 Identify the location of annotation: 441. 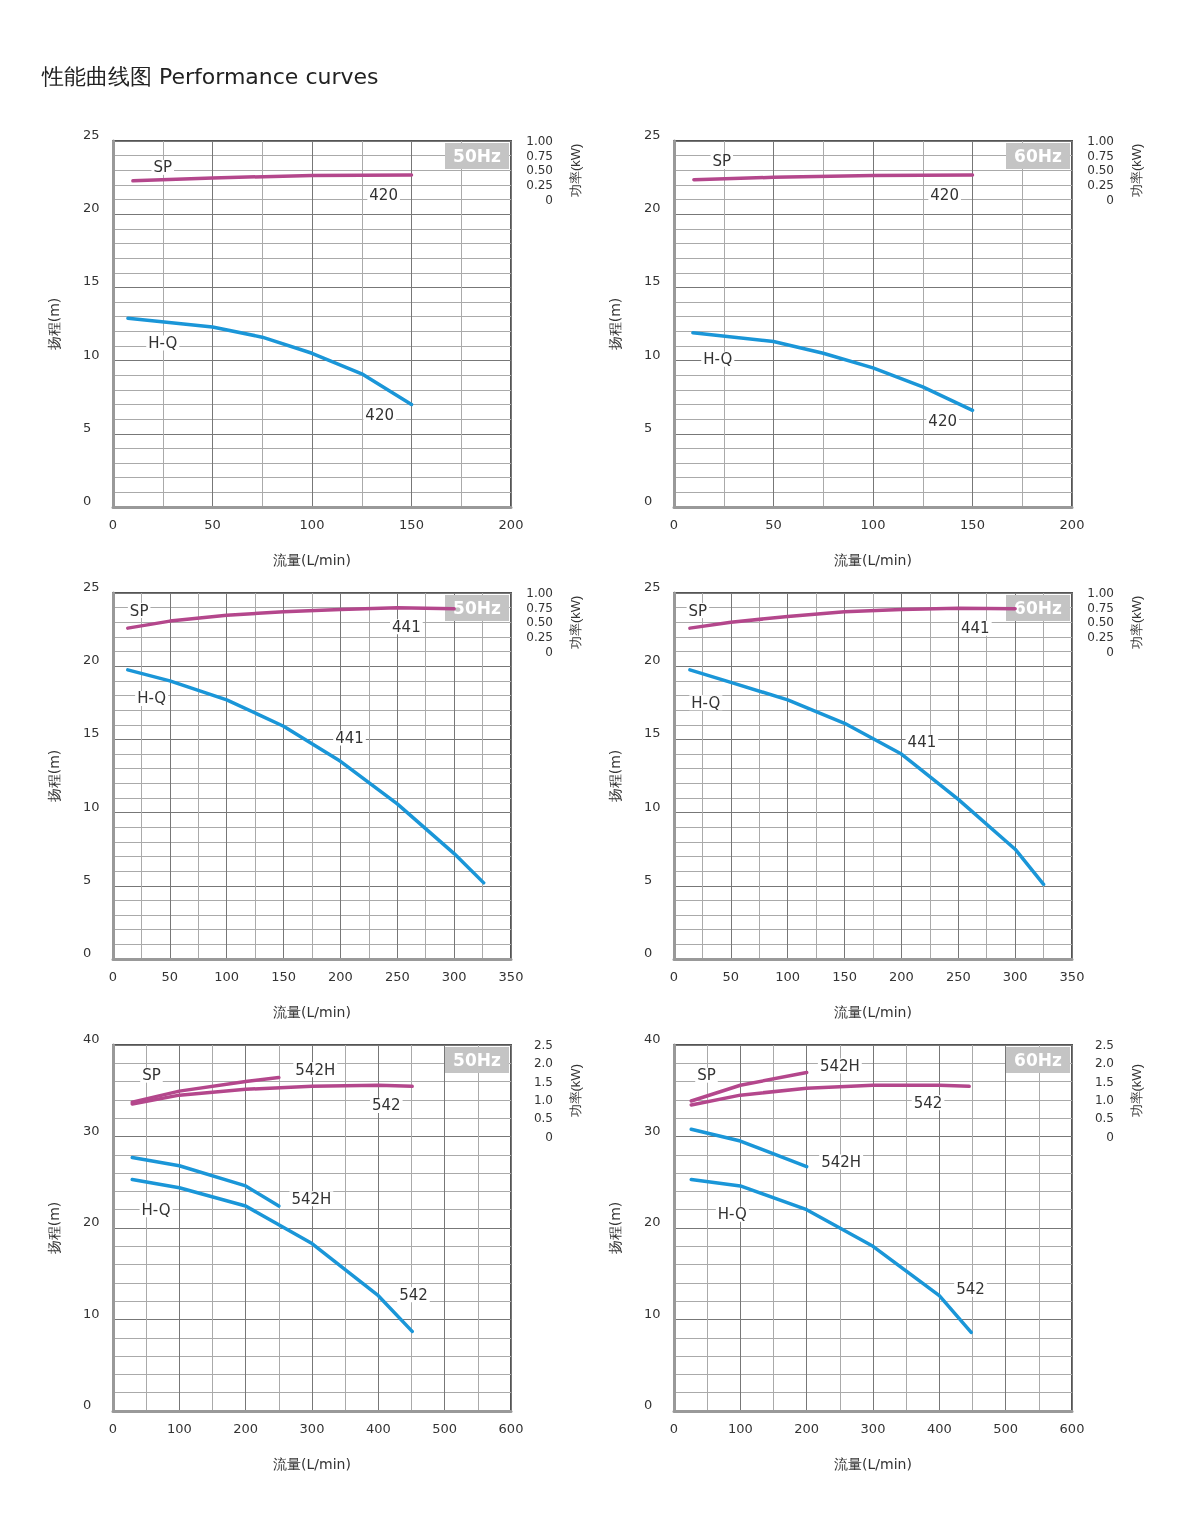
(406, 626).